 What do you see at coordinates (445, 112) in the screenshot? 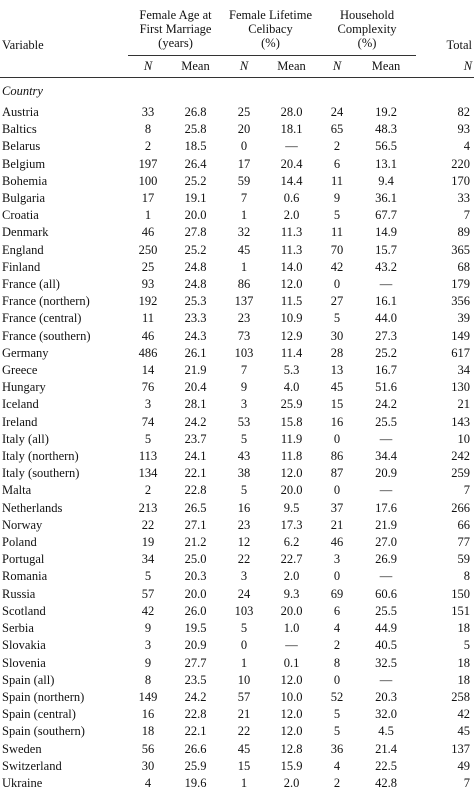
I see `row-total-n: 82` at bounding box center [445, 112].